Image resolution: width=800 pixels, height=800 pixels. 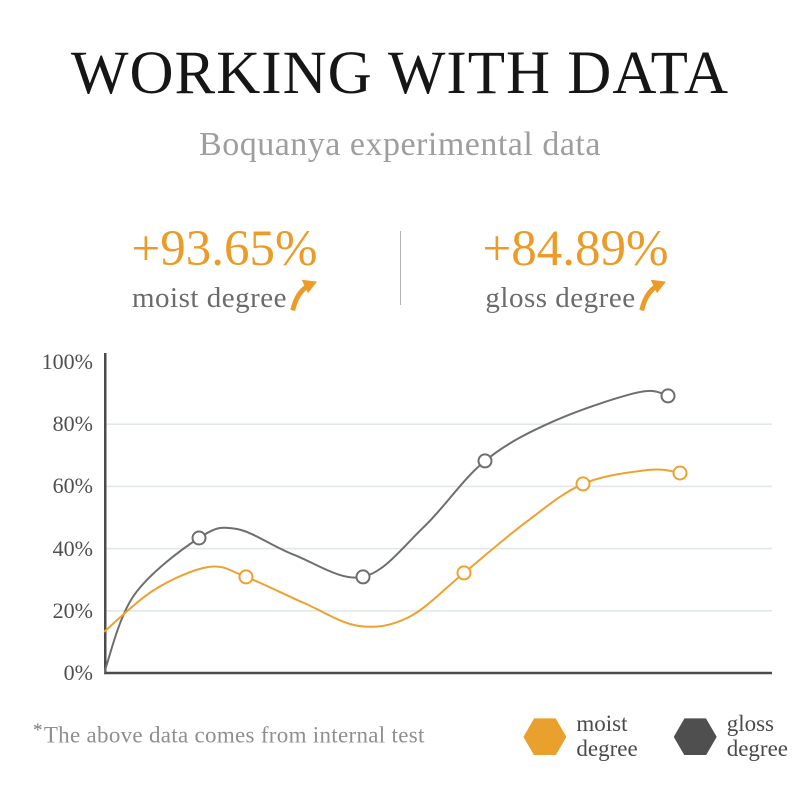 What do you see at coordinates (655, 736) in the screenshot?
I see `chart-legend: moist degree gloss degree` at bounding box center [655, 736].